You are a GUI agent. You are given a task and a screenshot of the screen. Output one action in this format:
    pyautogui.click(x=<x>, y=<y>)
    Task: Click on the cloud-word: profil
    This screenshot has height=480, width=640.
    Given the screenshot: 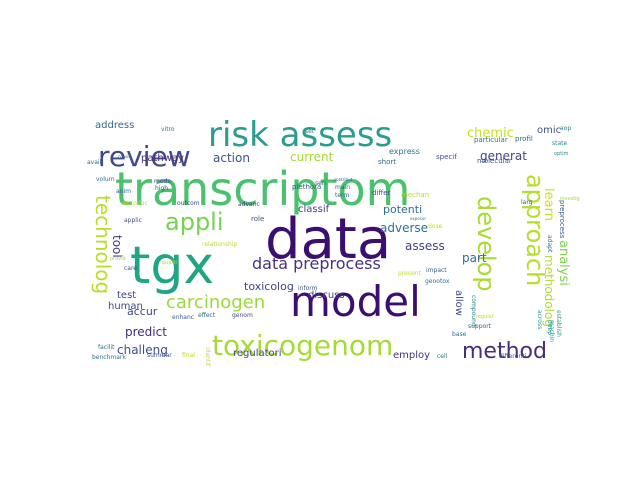 What is the action you would take?
    pyautogui.click(x=524, y=139)
    